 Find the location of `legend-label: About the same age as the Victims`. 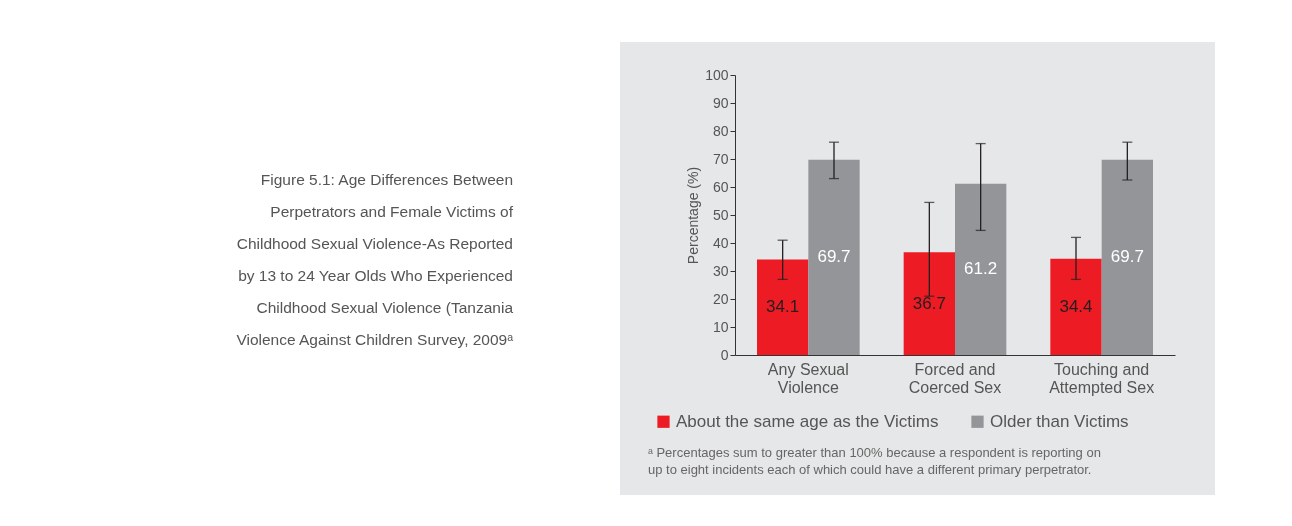

legend-label: About the same age as the Victims is located at coordinates (807, 421).